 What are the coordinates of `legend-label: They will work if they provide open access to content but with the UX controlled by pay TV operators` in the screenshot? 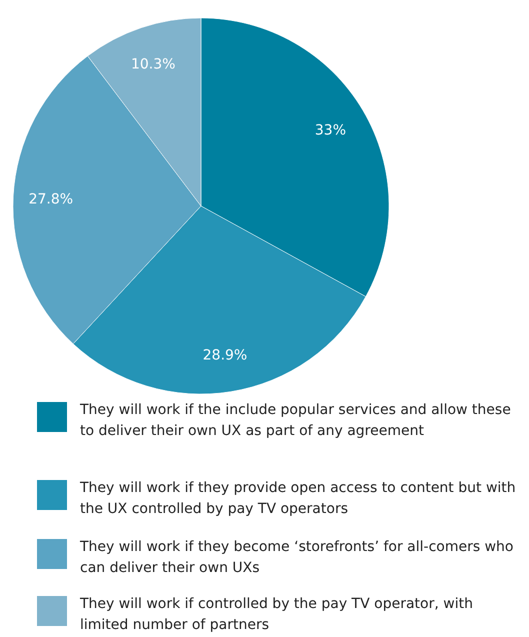 It's located at (297, 498).